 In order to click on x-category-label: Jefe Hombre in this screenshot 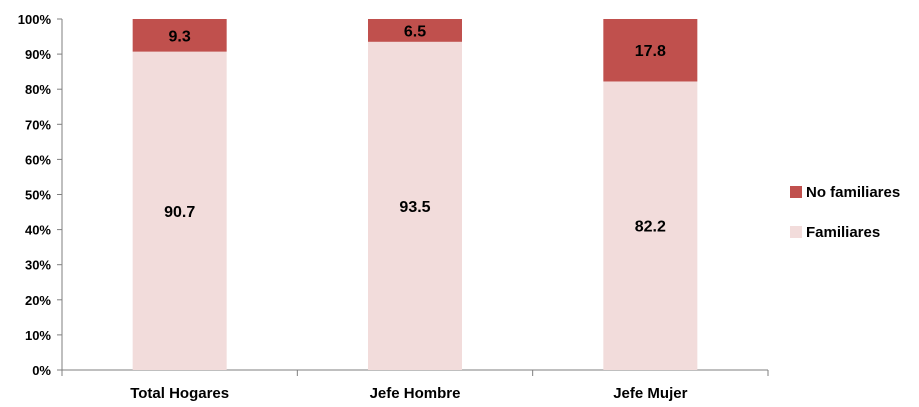, I will do `click(415, 393)`.